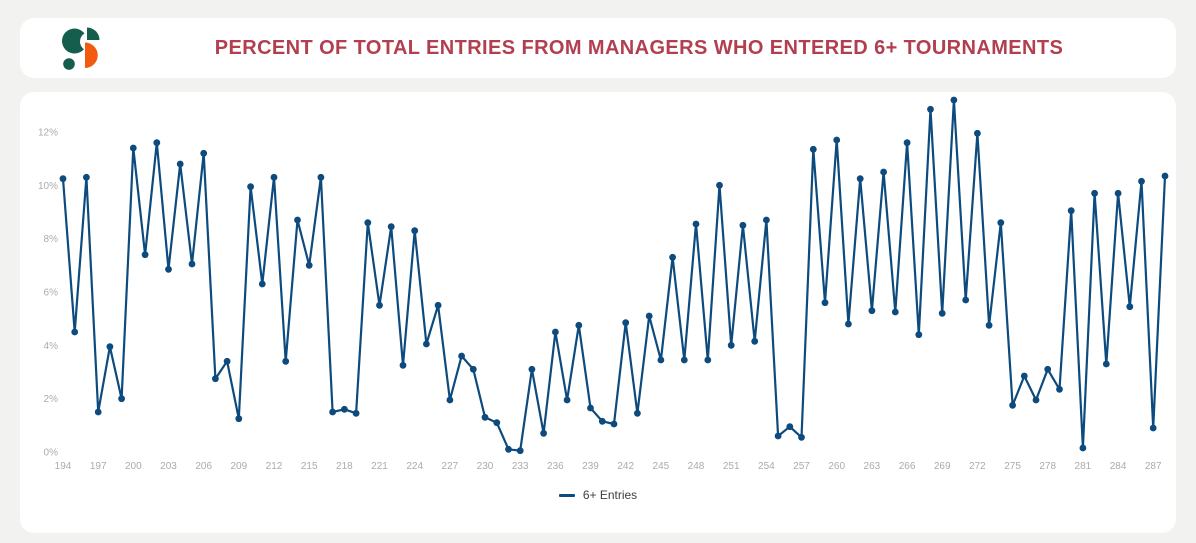 The image size is (1196, 543). Describe the element at coordinates (598, 495) in the screenshot. I see `legend: 6+ Entries` at that location.